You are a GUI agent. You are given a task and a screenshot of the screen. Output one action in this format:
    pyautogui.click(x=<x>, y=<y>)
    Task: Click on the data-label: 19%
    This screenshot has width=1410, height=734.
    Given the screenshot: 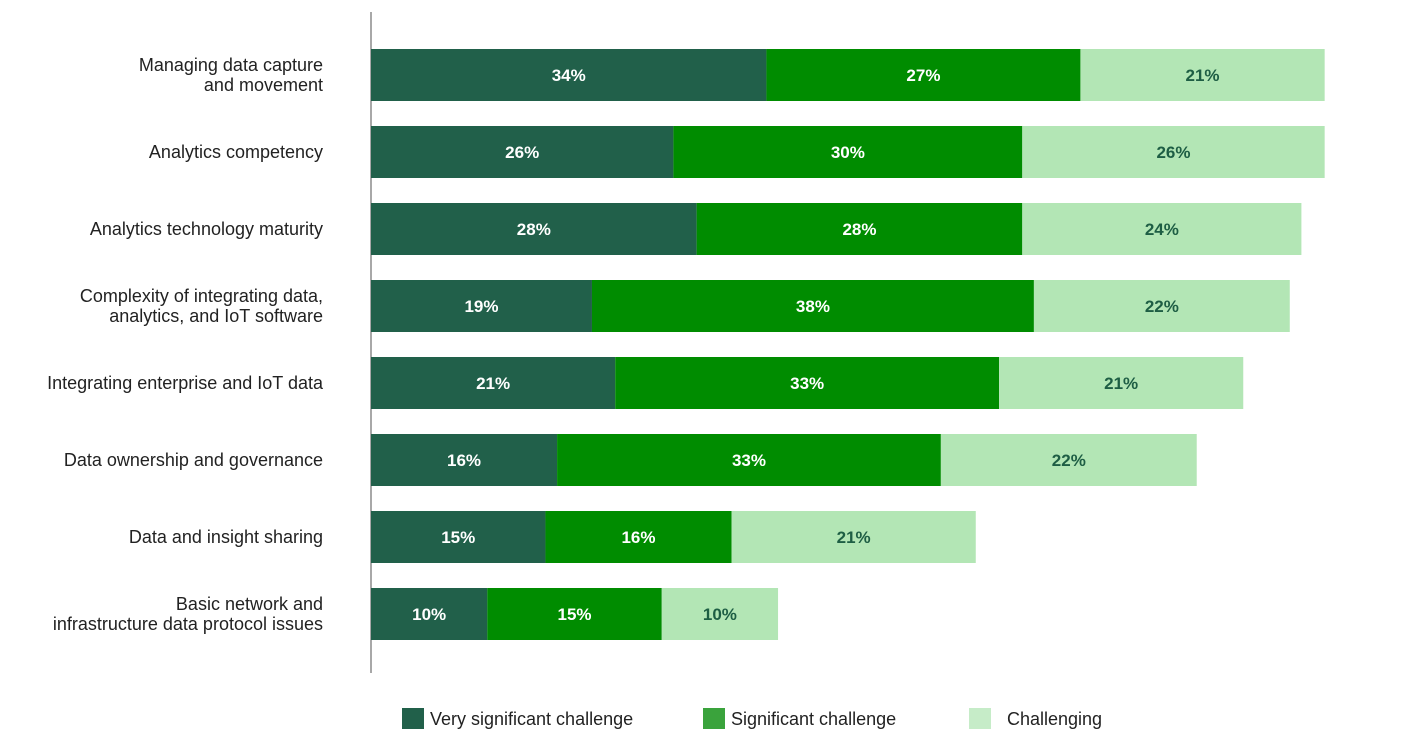 What is the action you would take?
    pyautogui.click(x=481, y=306)
    